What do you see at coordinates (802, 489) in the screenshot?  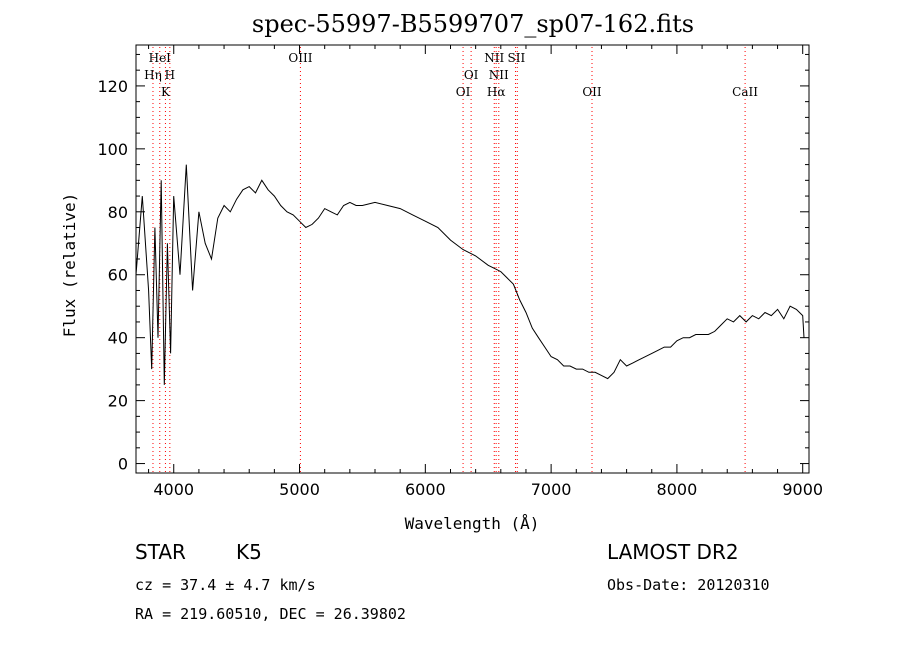 I see `x-tick-label: 9000` at bounding box center [802, 489].